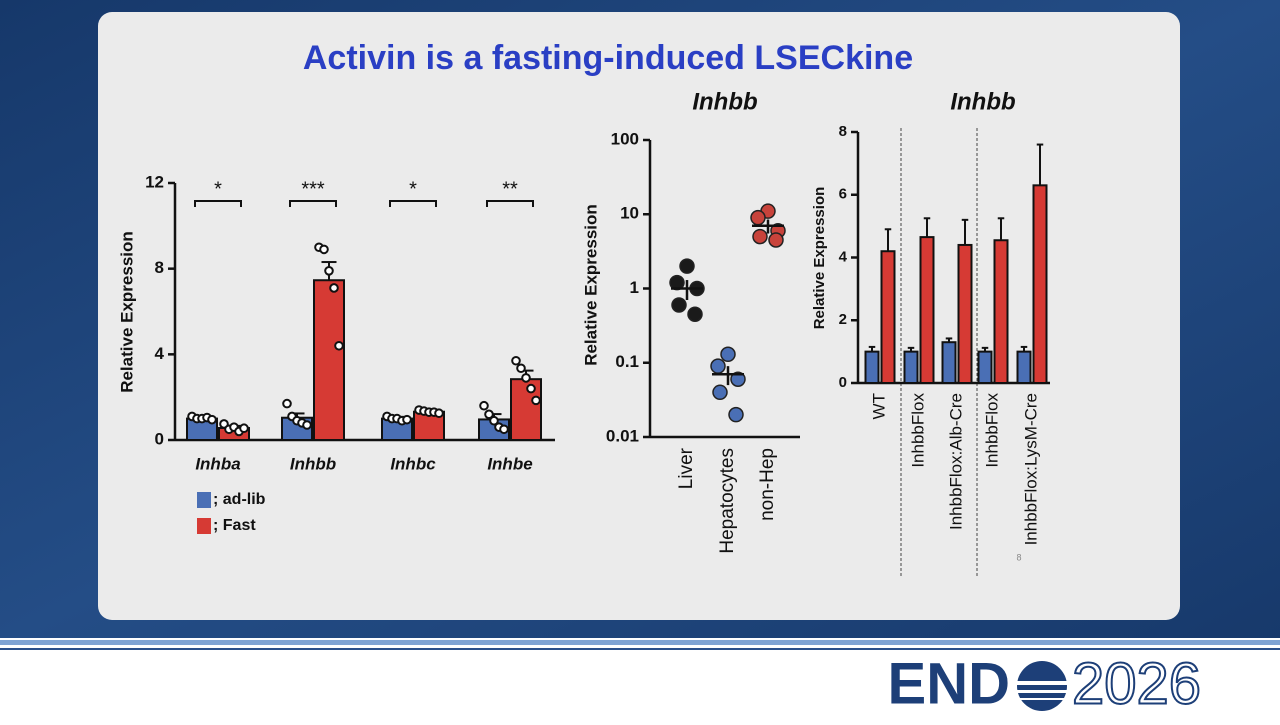 This screenshot has width=1280, height=725. What do you see at coordinates (234, 525) in the screenshot?
I see `legend-label: ; Fast` at bounding box center [234, 525].